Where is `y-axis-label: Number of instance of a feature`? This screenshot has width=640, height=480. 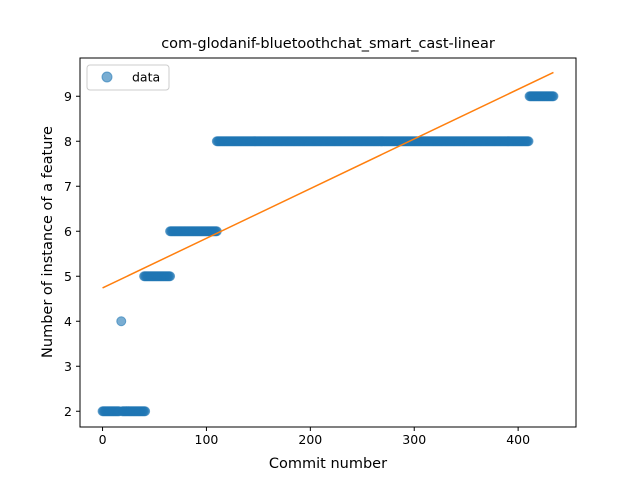
y-axis-label: Number of instance of a feature is located at coordinates (48, 242).